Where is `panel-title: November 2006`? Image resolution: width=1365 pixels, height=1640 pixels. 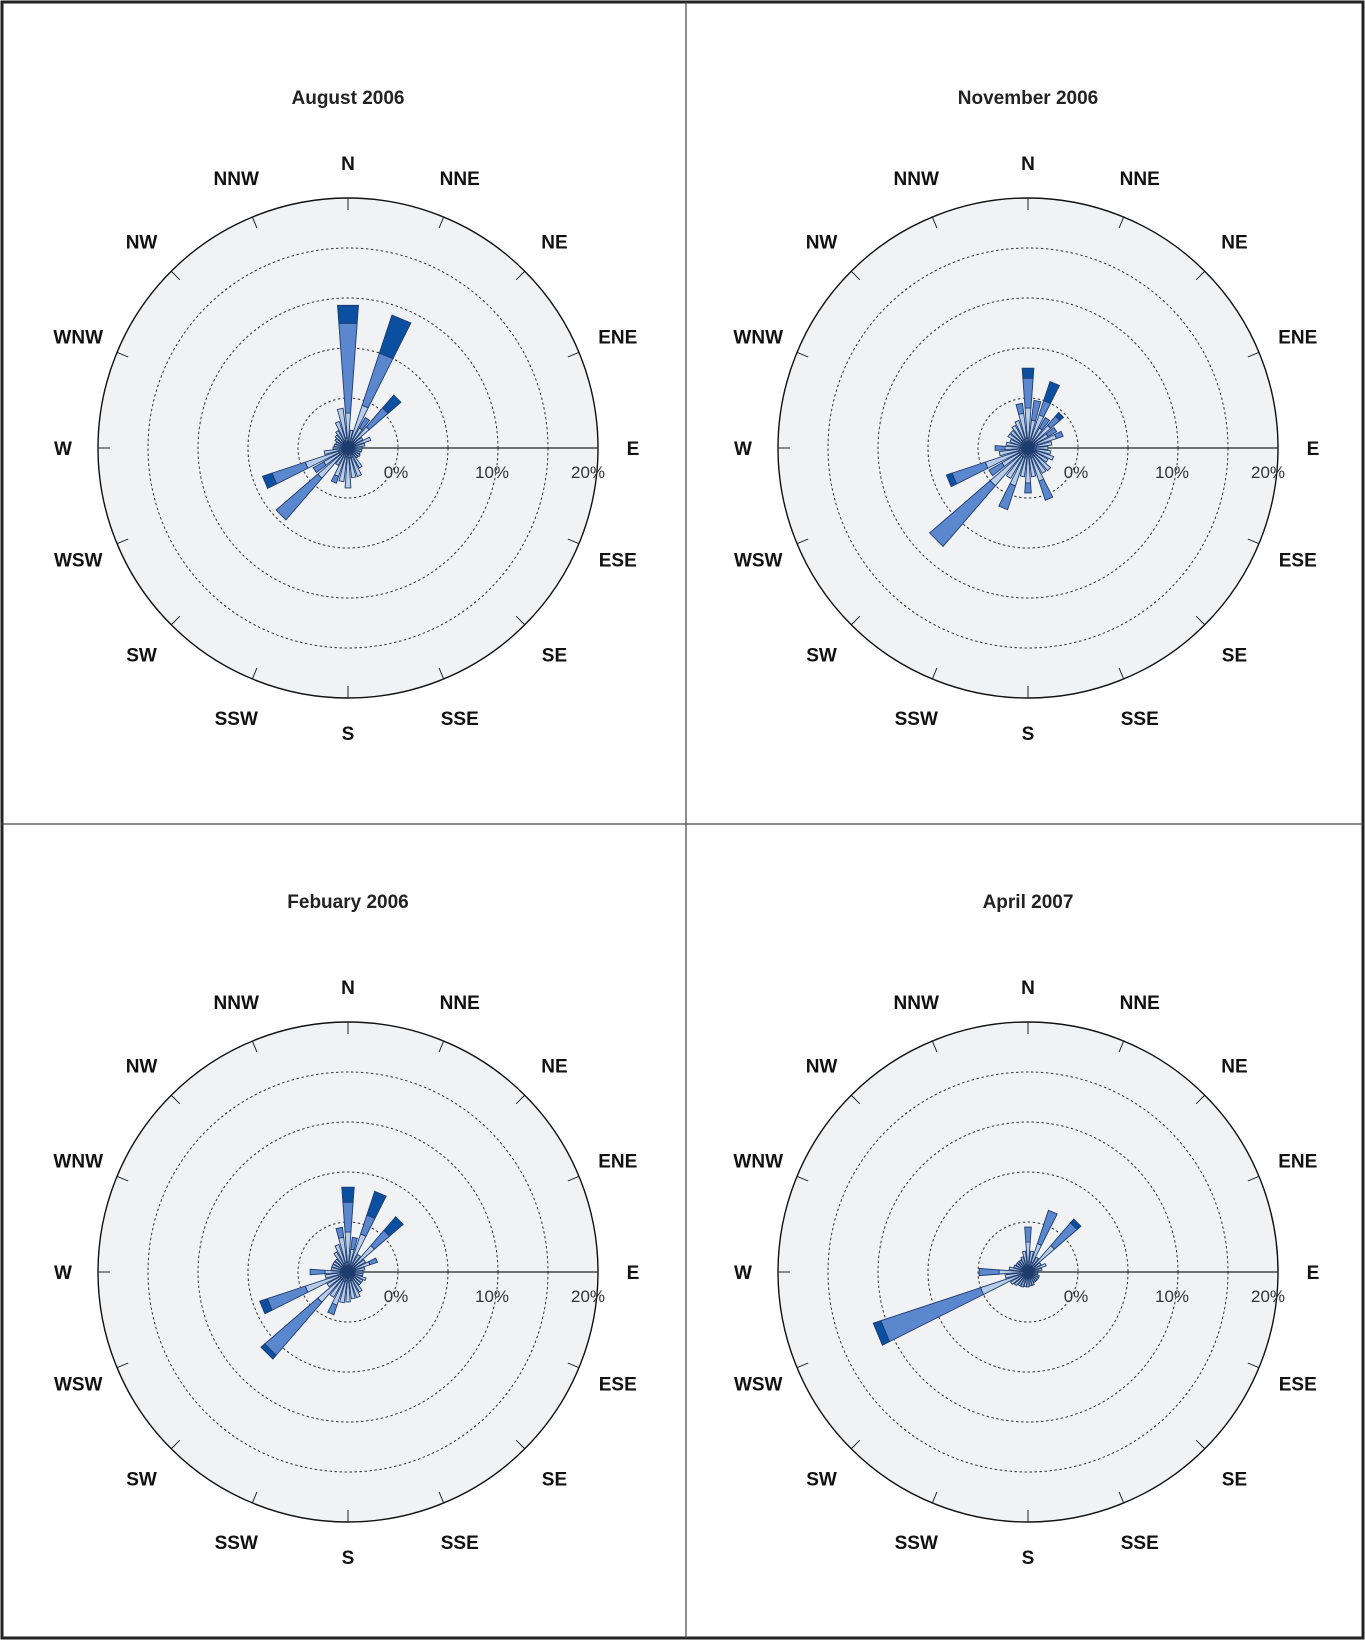
panel-title: November 2006 is located at coordinates (1028, 98).